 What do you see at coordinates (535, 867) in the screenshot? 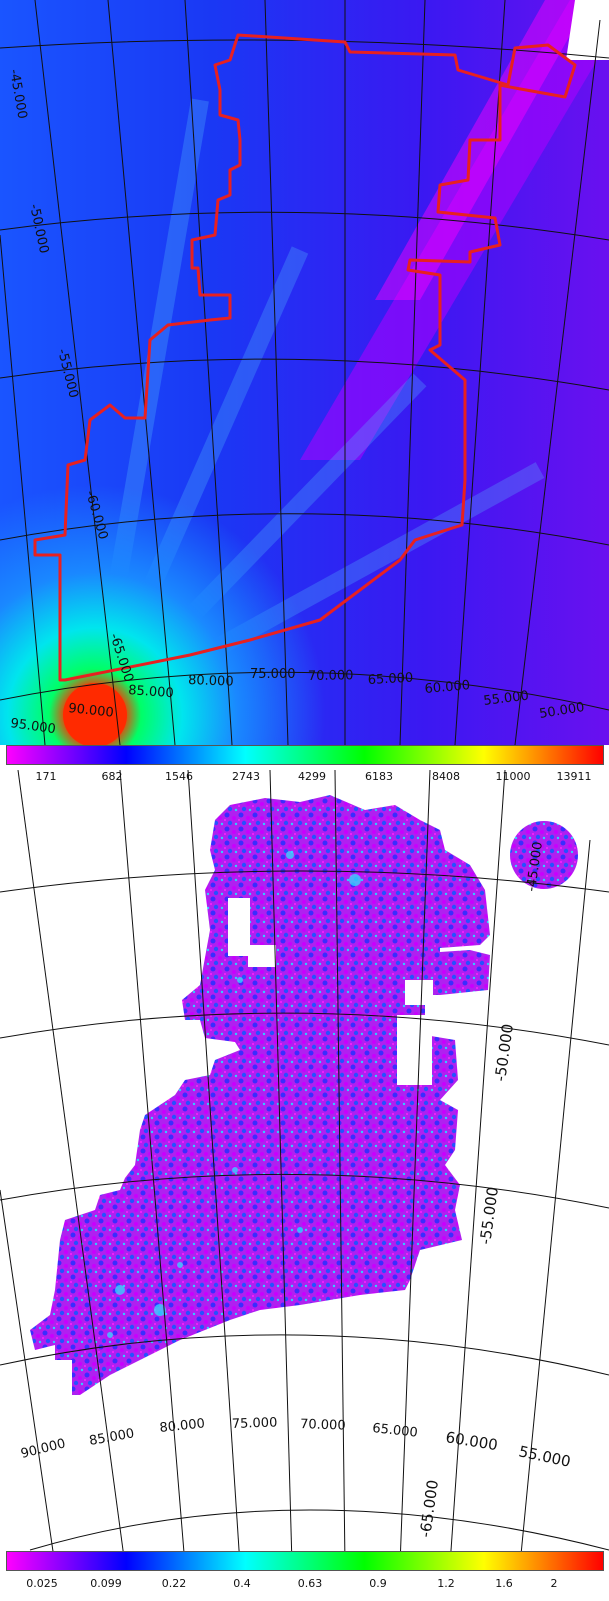
I see `dec-label: -45.000` at bounding box center [535, 867].